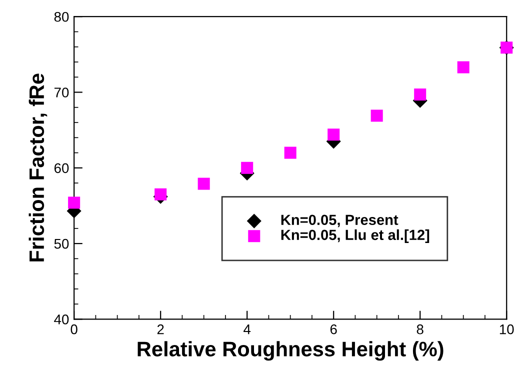  What do you see at coordinates (61, 17) in the screenshot?
I see `y-tick-label: 80` at bounding box center [61, 17].